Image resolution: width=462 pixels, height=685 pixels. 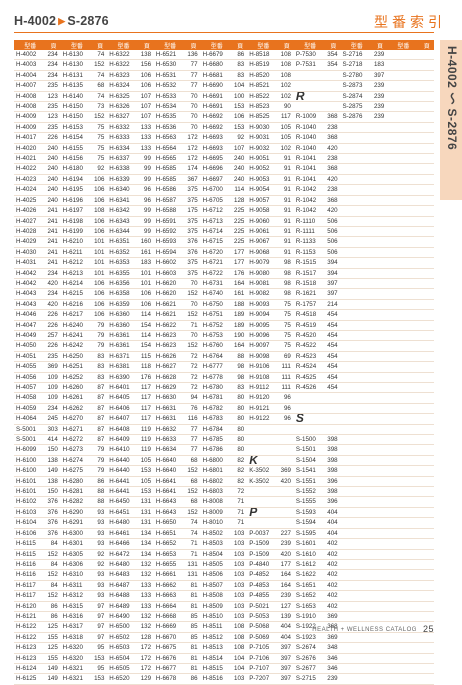 What do you see at coordinates (170, 180) in the screenshot?
I see `model-number: H-6585` at bounding box center [170, 180].